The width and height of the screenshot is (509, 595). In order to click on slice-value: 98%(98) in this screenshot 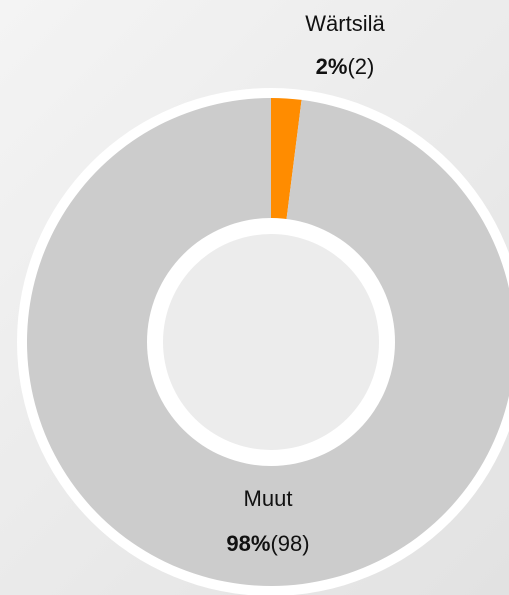, I will do `click(267, 543)`.